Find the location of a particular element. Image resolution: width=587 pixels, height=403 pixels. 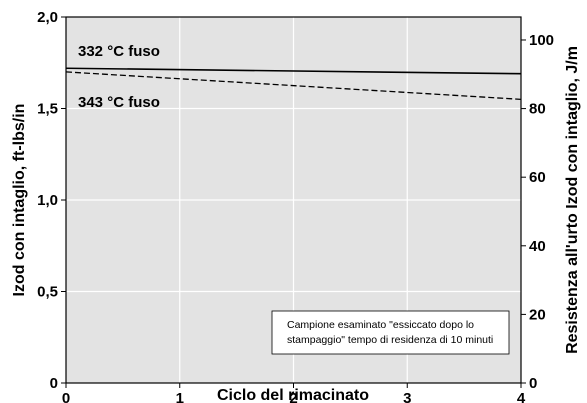

x-tick-label-2: 2 is located at coordinates (293, 396).